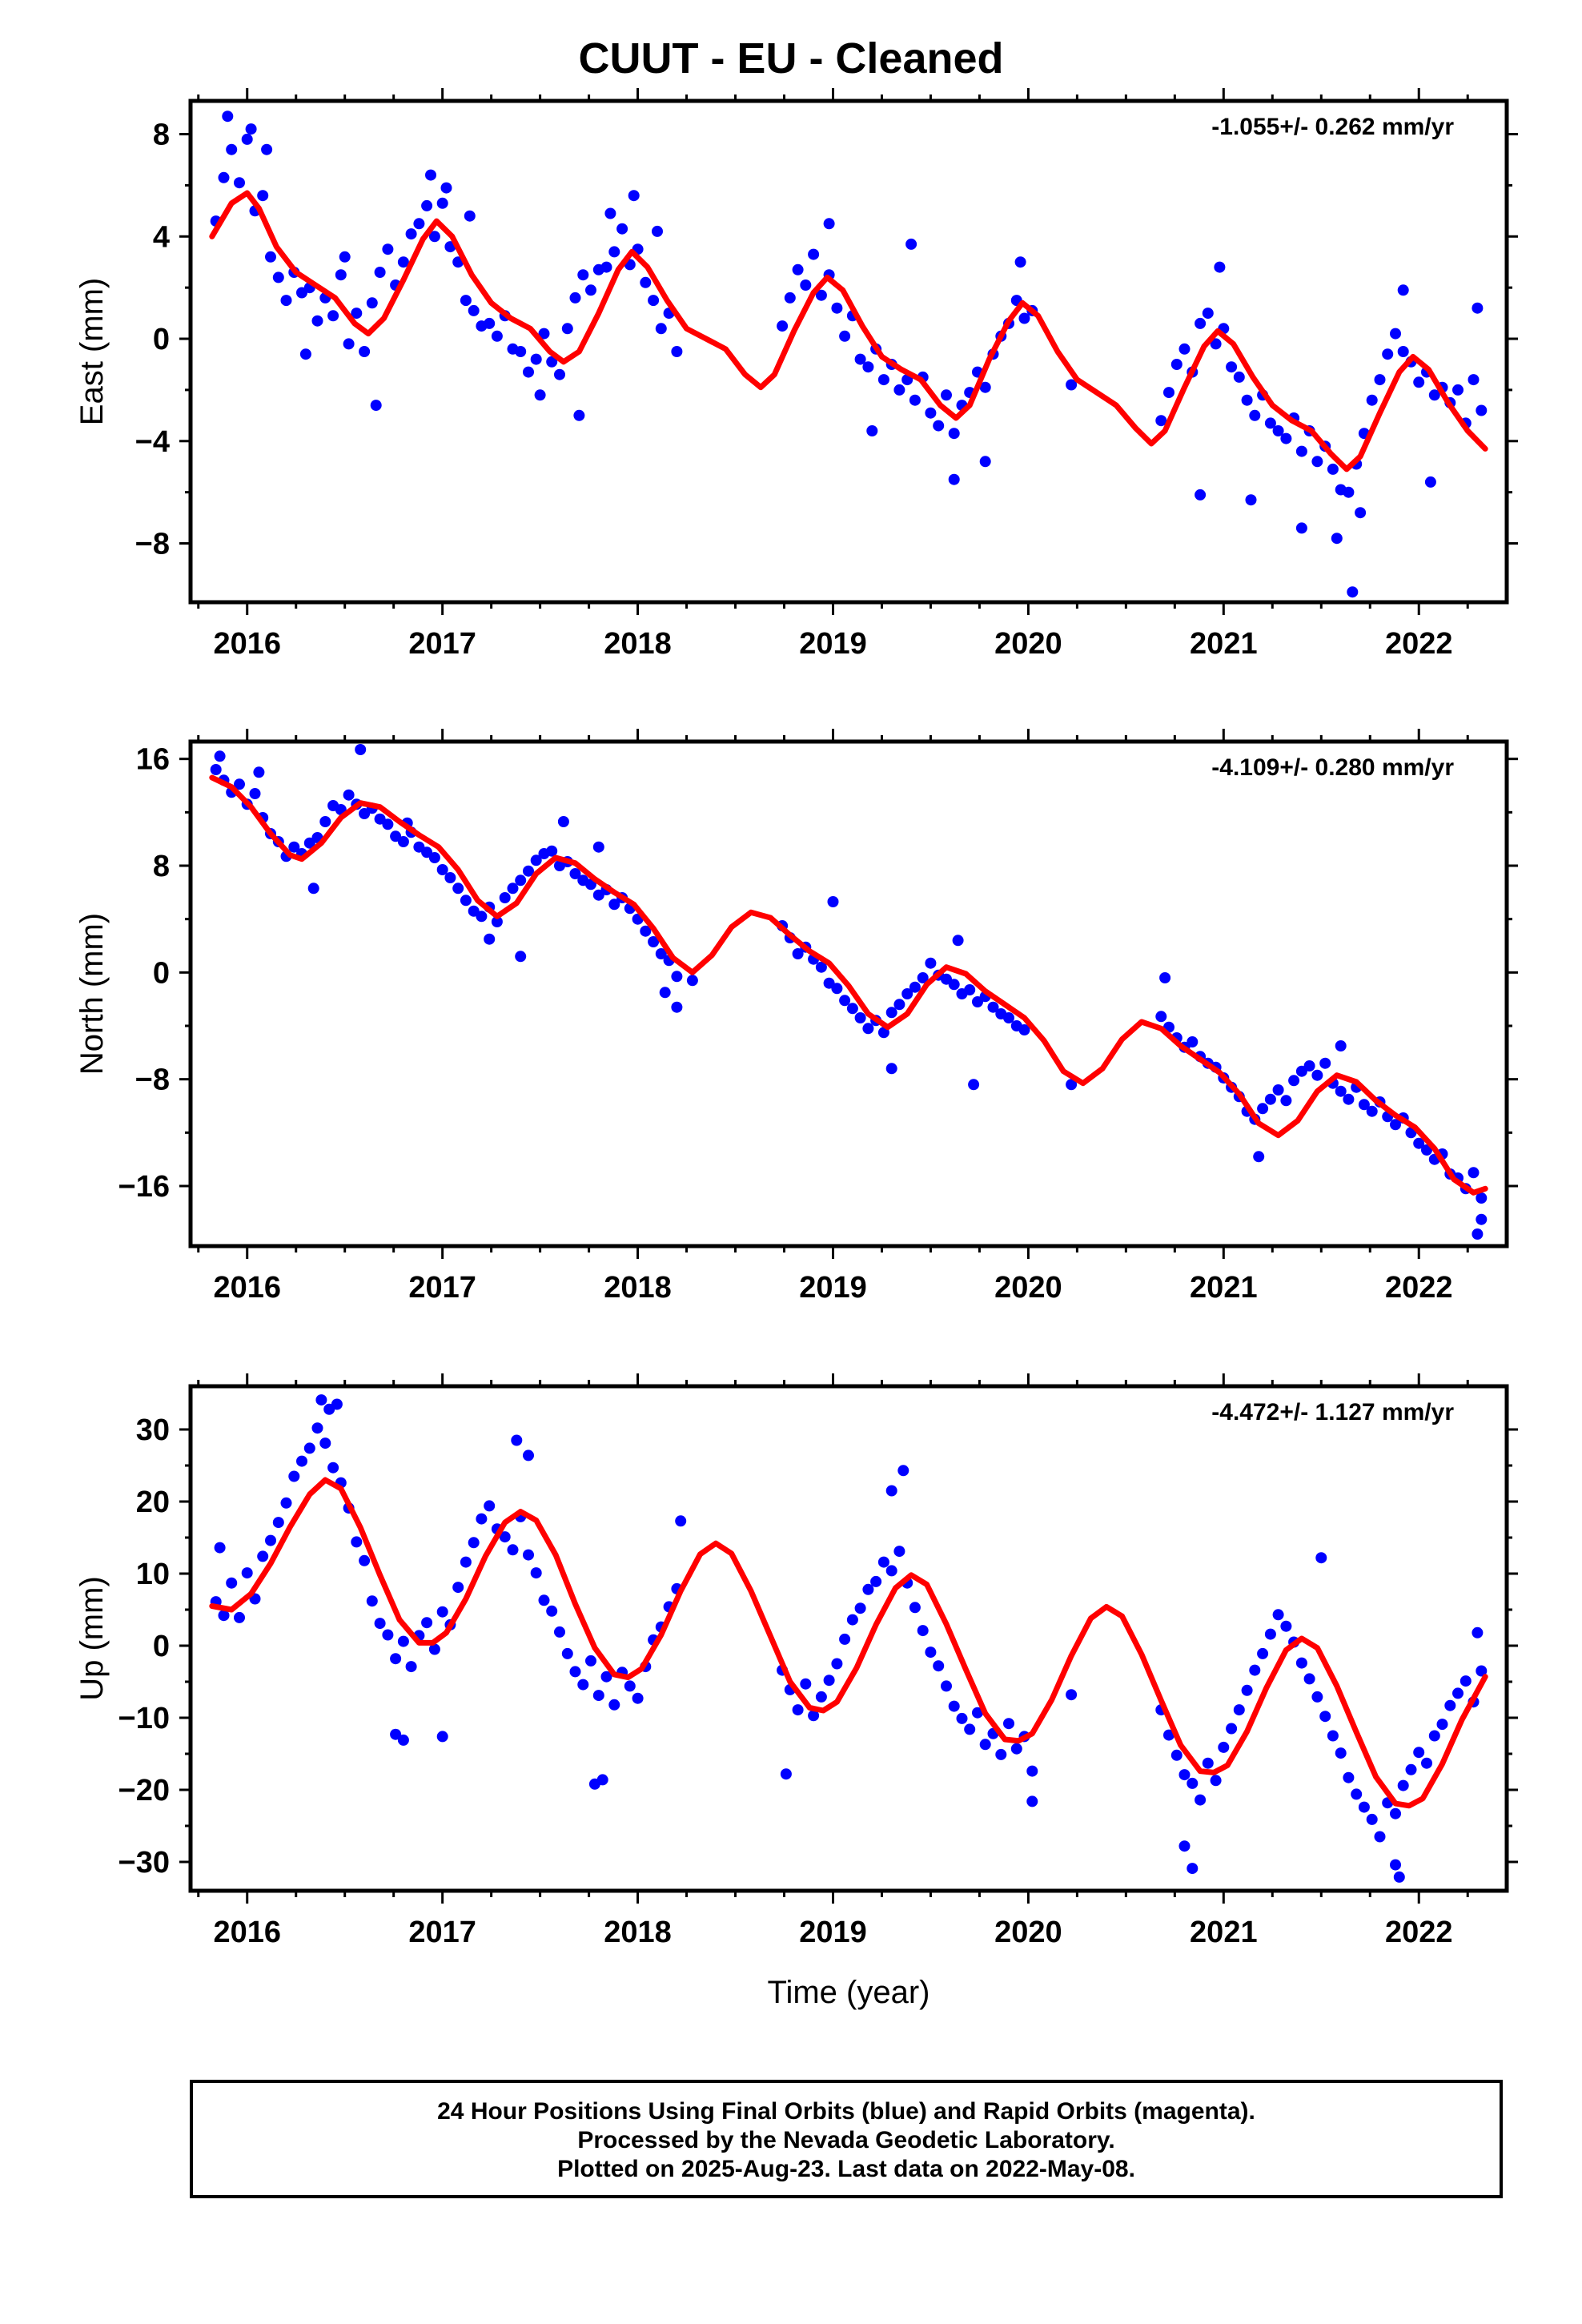 Image resolution: width=1582 pixels, height=2324 pixels. What do you see at coordinates (153, 1502) in the screenshot?
I see `y-tick-label: 20` at bounding box center [153, 1502].